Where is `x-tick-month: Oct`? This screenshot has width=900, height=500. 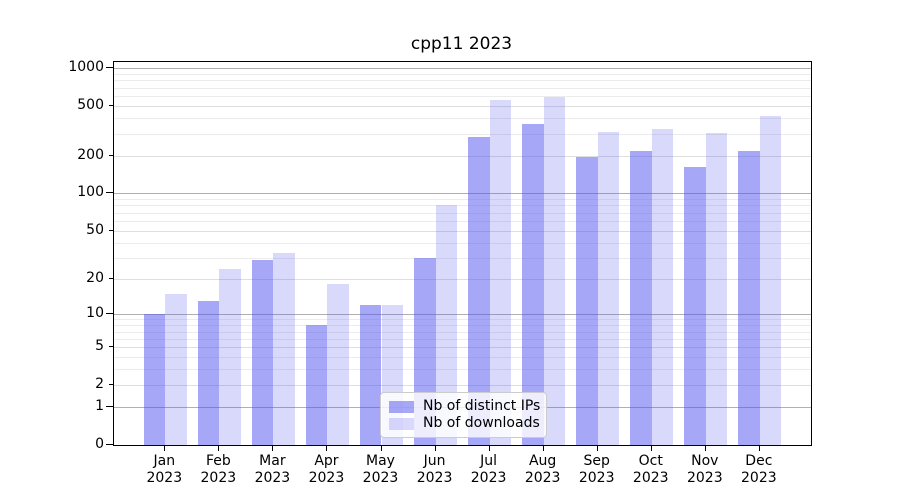
x-tick-month: Oct is located at coordinates (650, 461).